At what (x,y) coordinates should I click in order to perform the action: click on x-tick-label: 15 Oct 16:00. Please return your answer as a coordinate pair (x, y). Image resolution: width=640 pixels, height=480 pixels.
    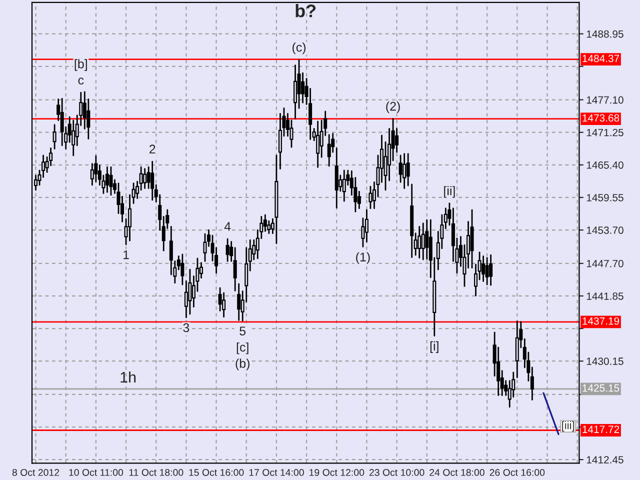
    Looking at the image, I should click on (216, 472).